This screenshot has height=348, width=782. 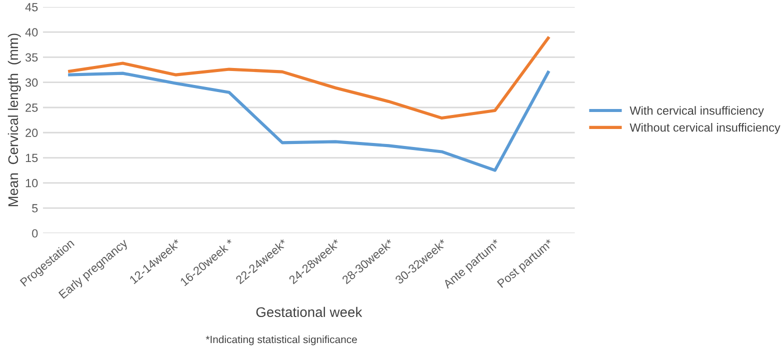 I want to click on y-tick-label: 30, so click(x=31, y=82).